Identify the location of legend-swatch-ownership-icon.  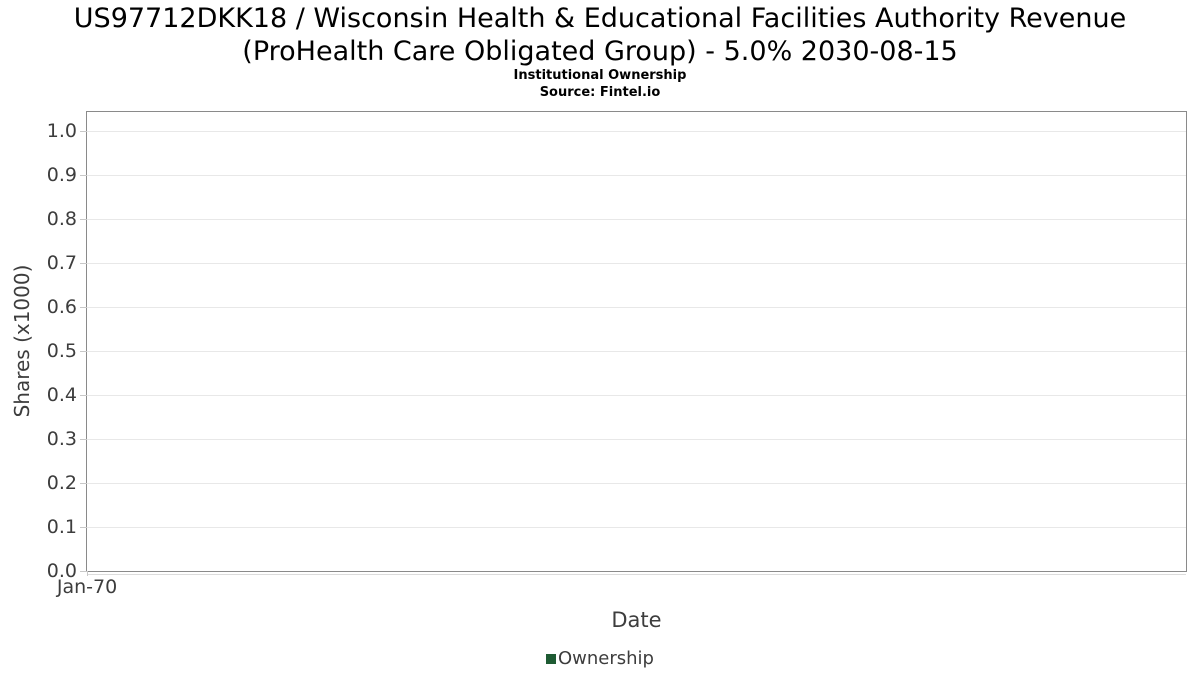
(551, 658).